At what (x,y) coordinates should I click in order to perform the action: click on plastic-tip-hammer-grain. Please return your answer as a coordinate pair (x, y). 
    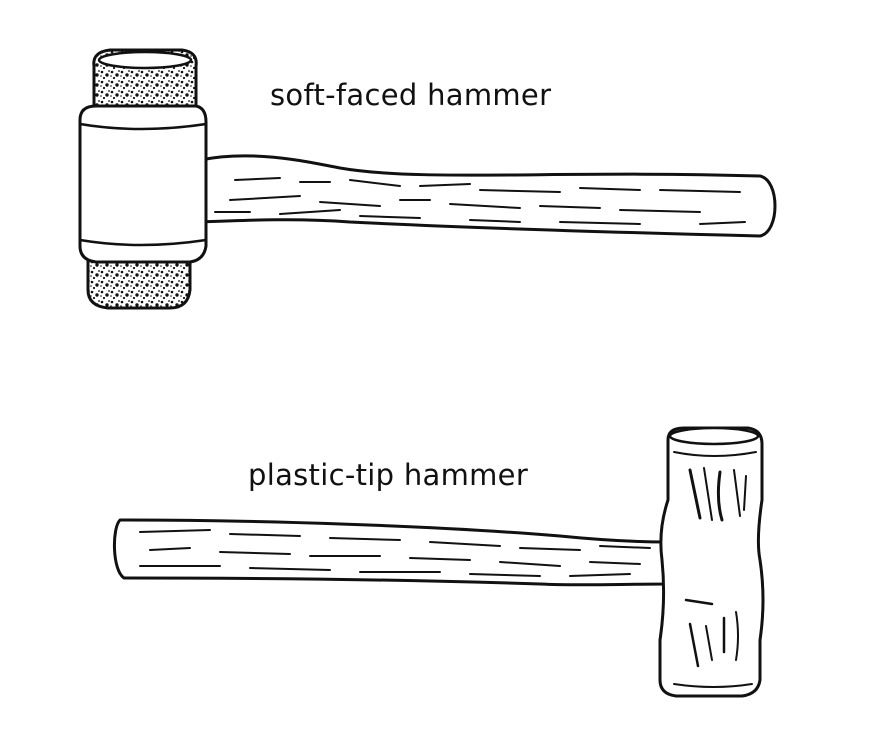
    Looking at the image, I should click on (395, 553).